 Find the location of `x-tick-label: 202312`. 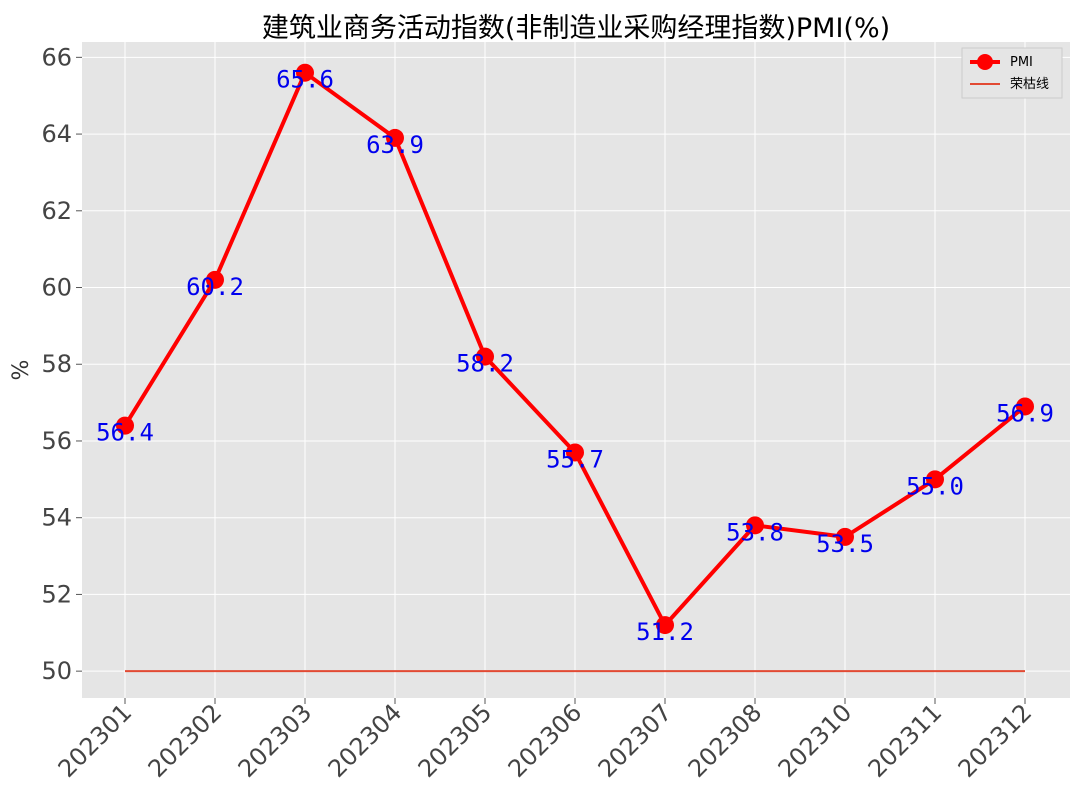

x-tick-label: 202312 is located at coordinates (995, 740).